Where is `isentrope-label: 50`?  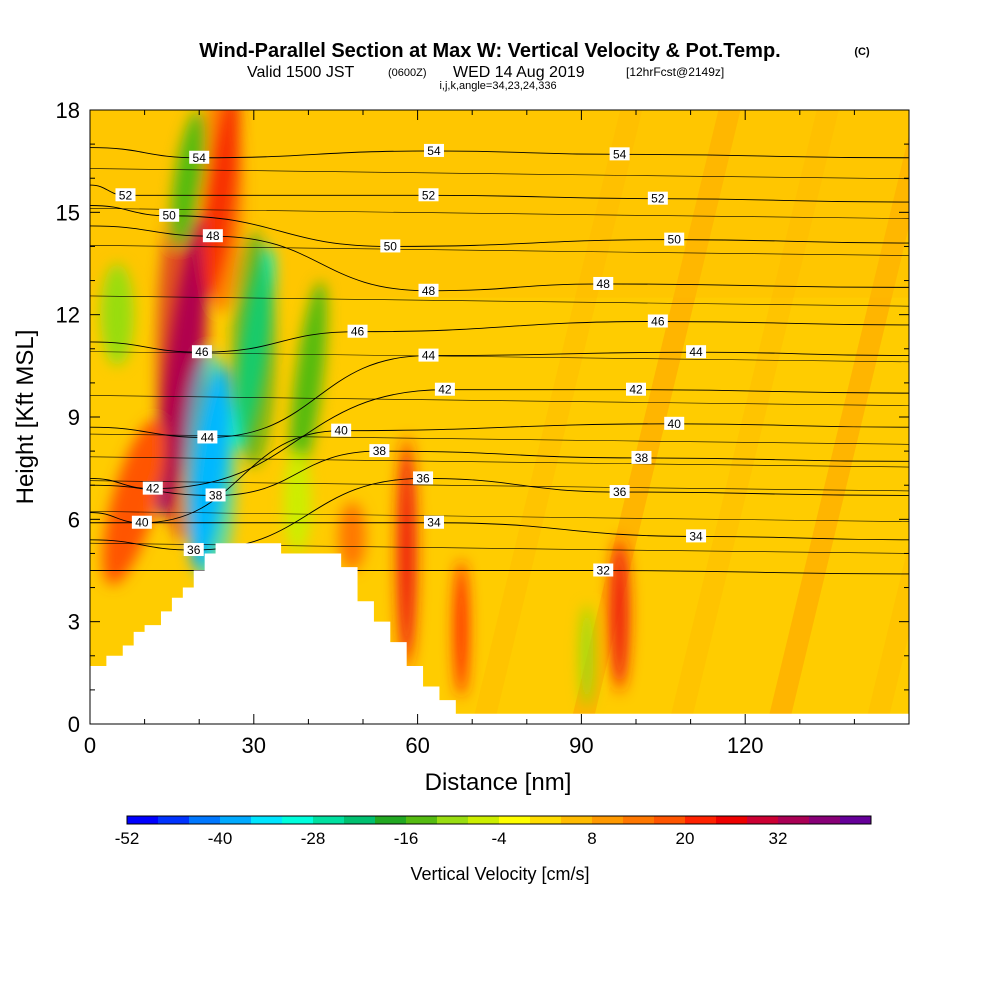 isentrope-label: 50 is located at coordinates (675, 240).